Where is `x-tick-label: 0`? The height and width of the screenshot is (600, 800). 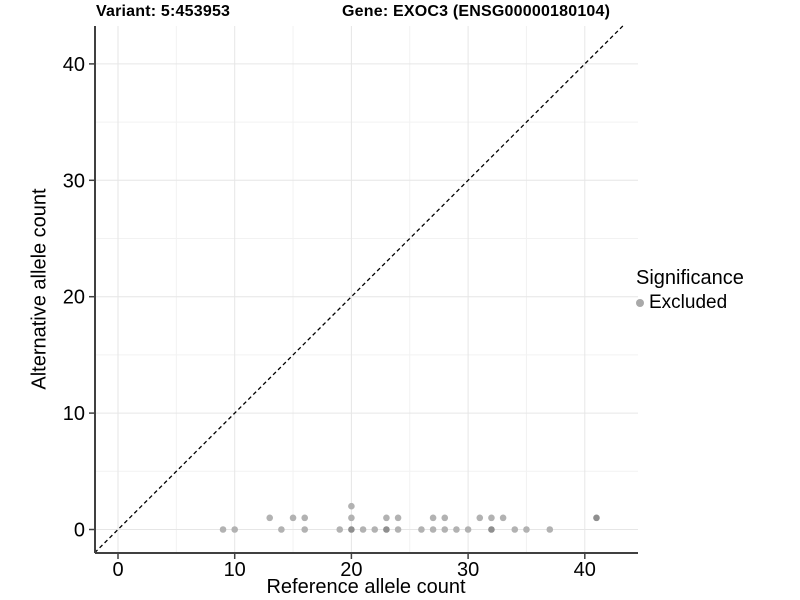
x-tick-label: 0 is located at coordinates (117, 570).